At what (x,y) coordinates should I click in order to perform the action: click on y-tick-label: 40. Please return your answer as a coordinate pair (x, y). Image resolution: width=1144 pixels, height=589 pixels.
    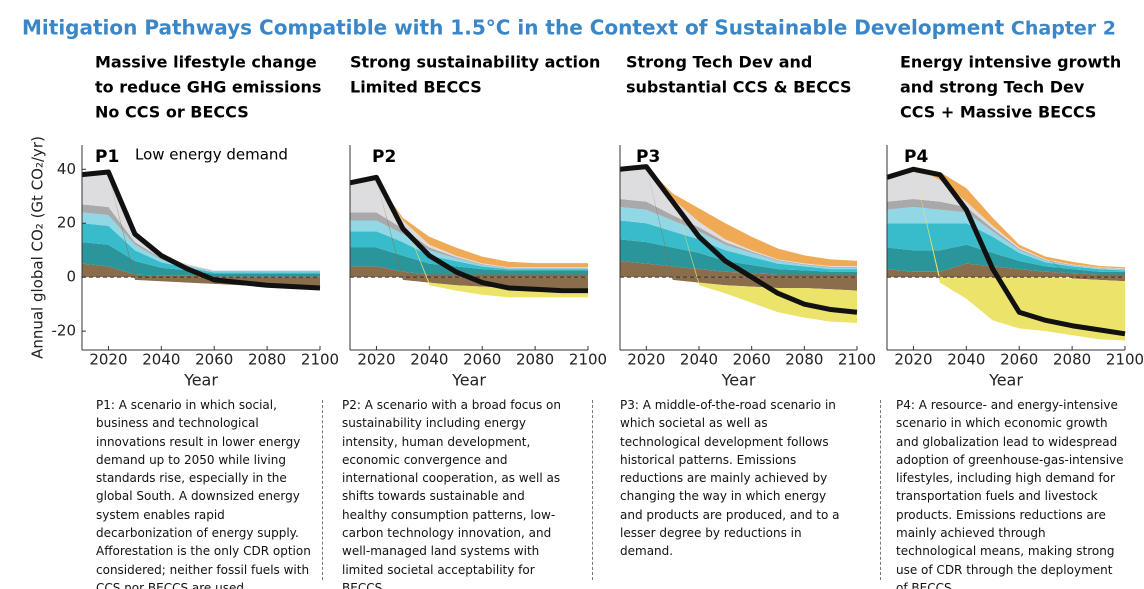
    Looking at the image, I should click on (66, 169).